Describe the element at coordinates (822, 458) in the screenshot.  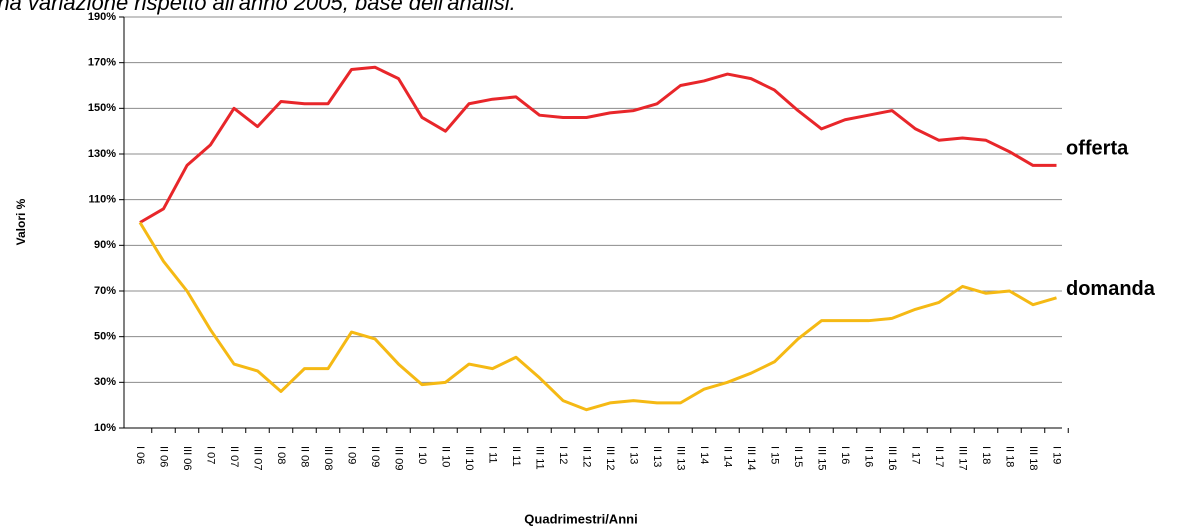
I see `x-tick-label: III 15` at that location.